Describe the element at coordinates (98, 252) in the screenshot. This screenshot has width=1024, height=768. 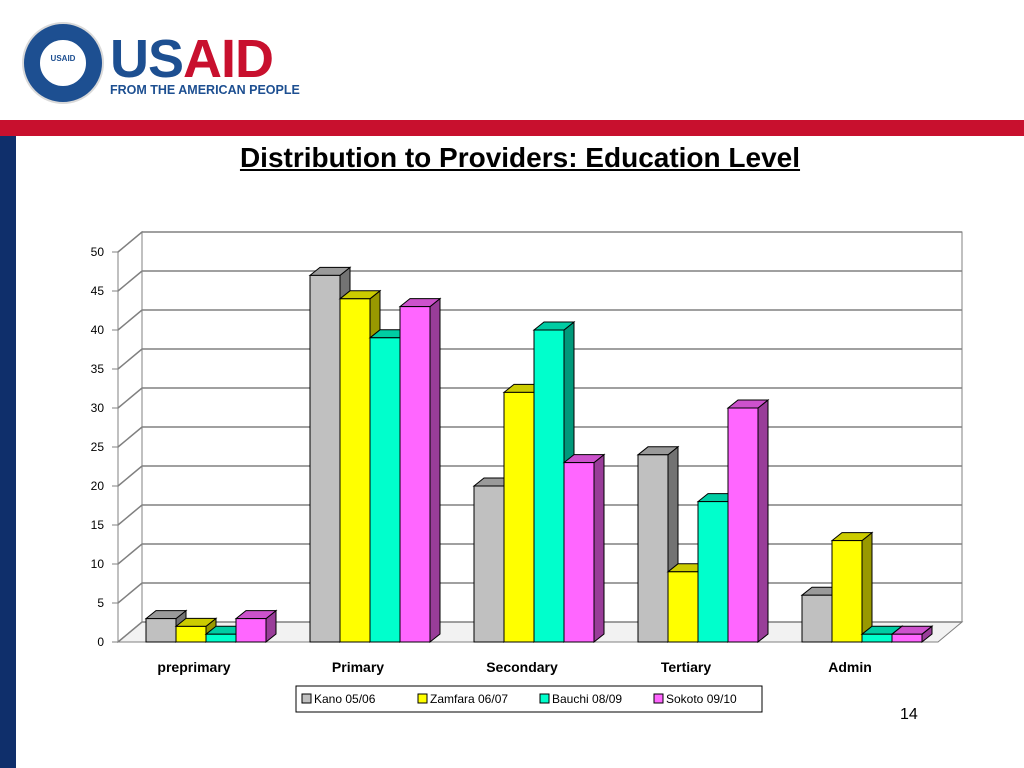
I see `y-tick-label: 50` at that location.